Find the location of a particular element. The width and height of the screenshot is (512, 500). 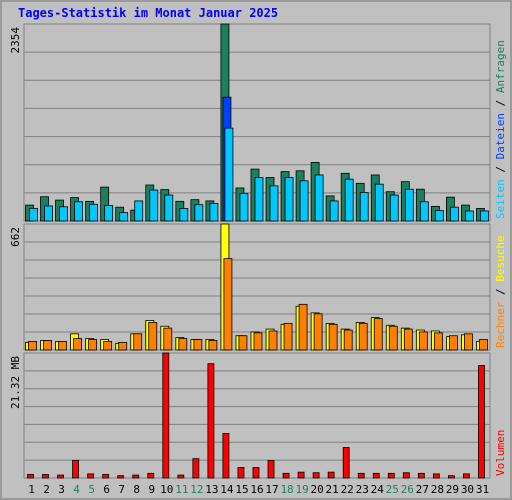

x-tick-label: 6 is located at coordinates (106, 489).